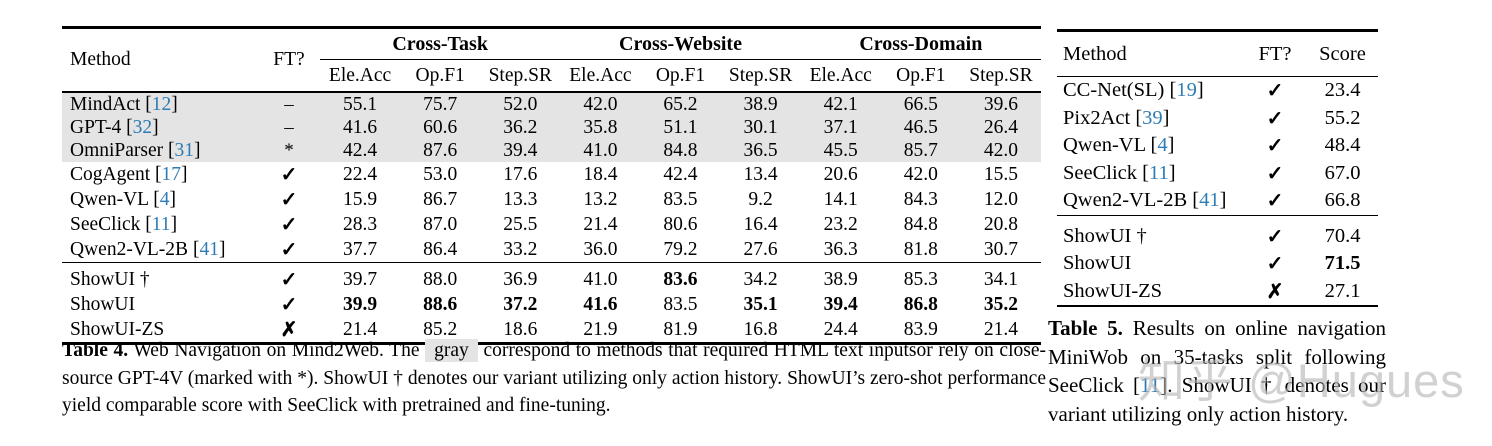  Describe the element at coordinates (1152, 117) in the screenshot. I see `citation-link: 39` at that location.